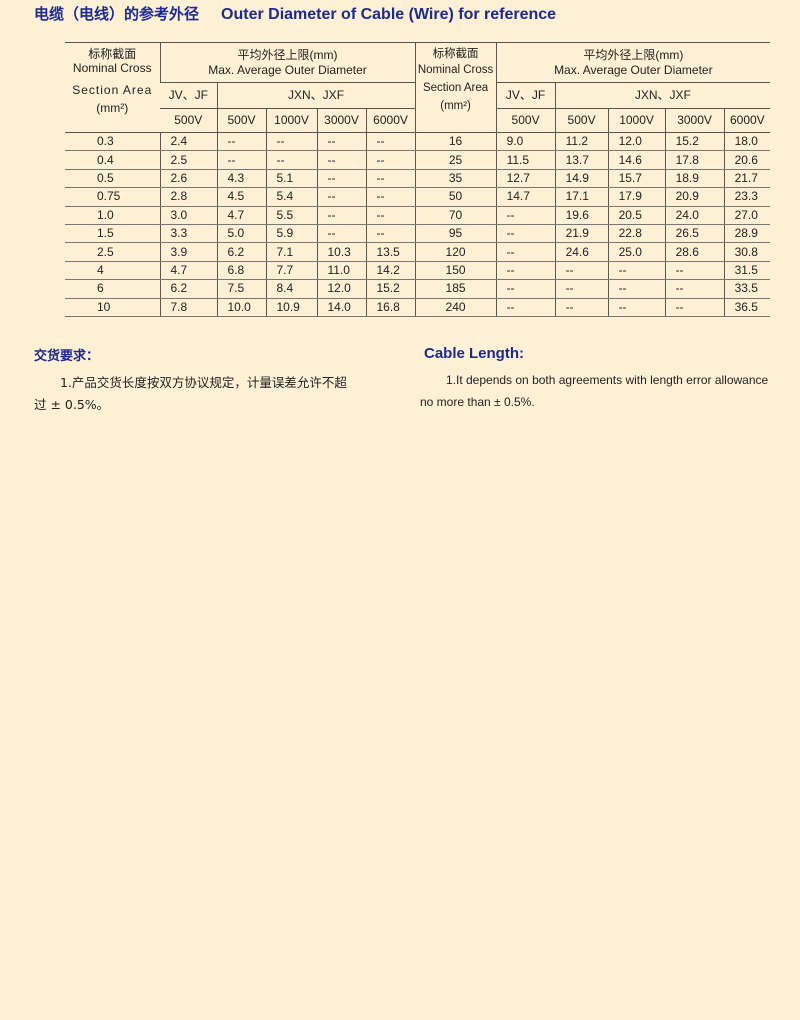 This screenshot has height=1020, width=800. What do you see at coordinates (636, 252) in the screenshot?
I see `diameter-cell: 25.0` at bounding box center [636, 252].